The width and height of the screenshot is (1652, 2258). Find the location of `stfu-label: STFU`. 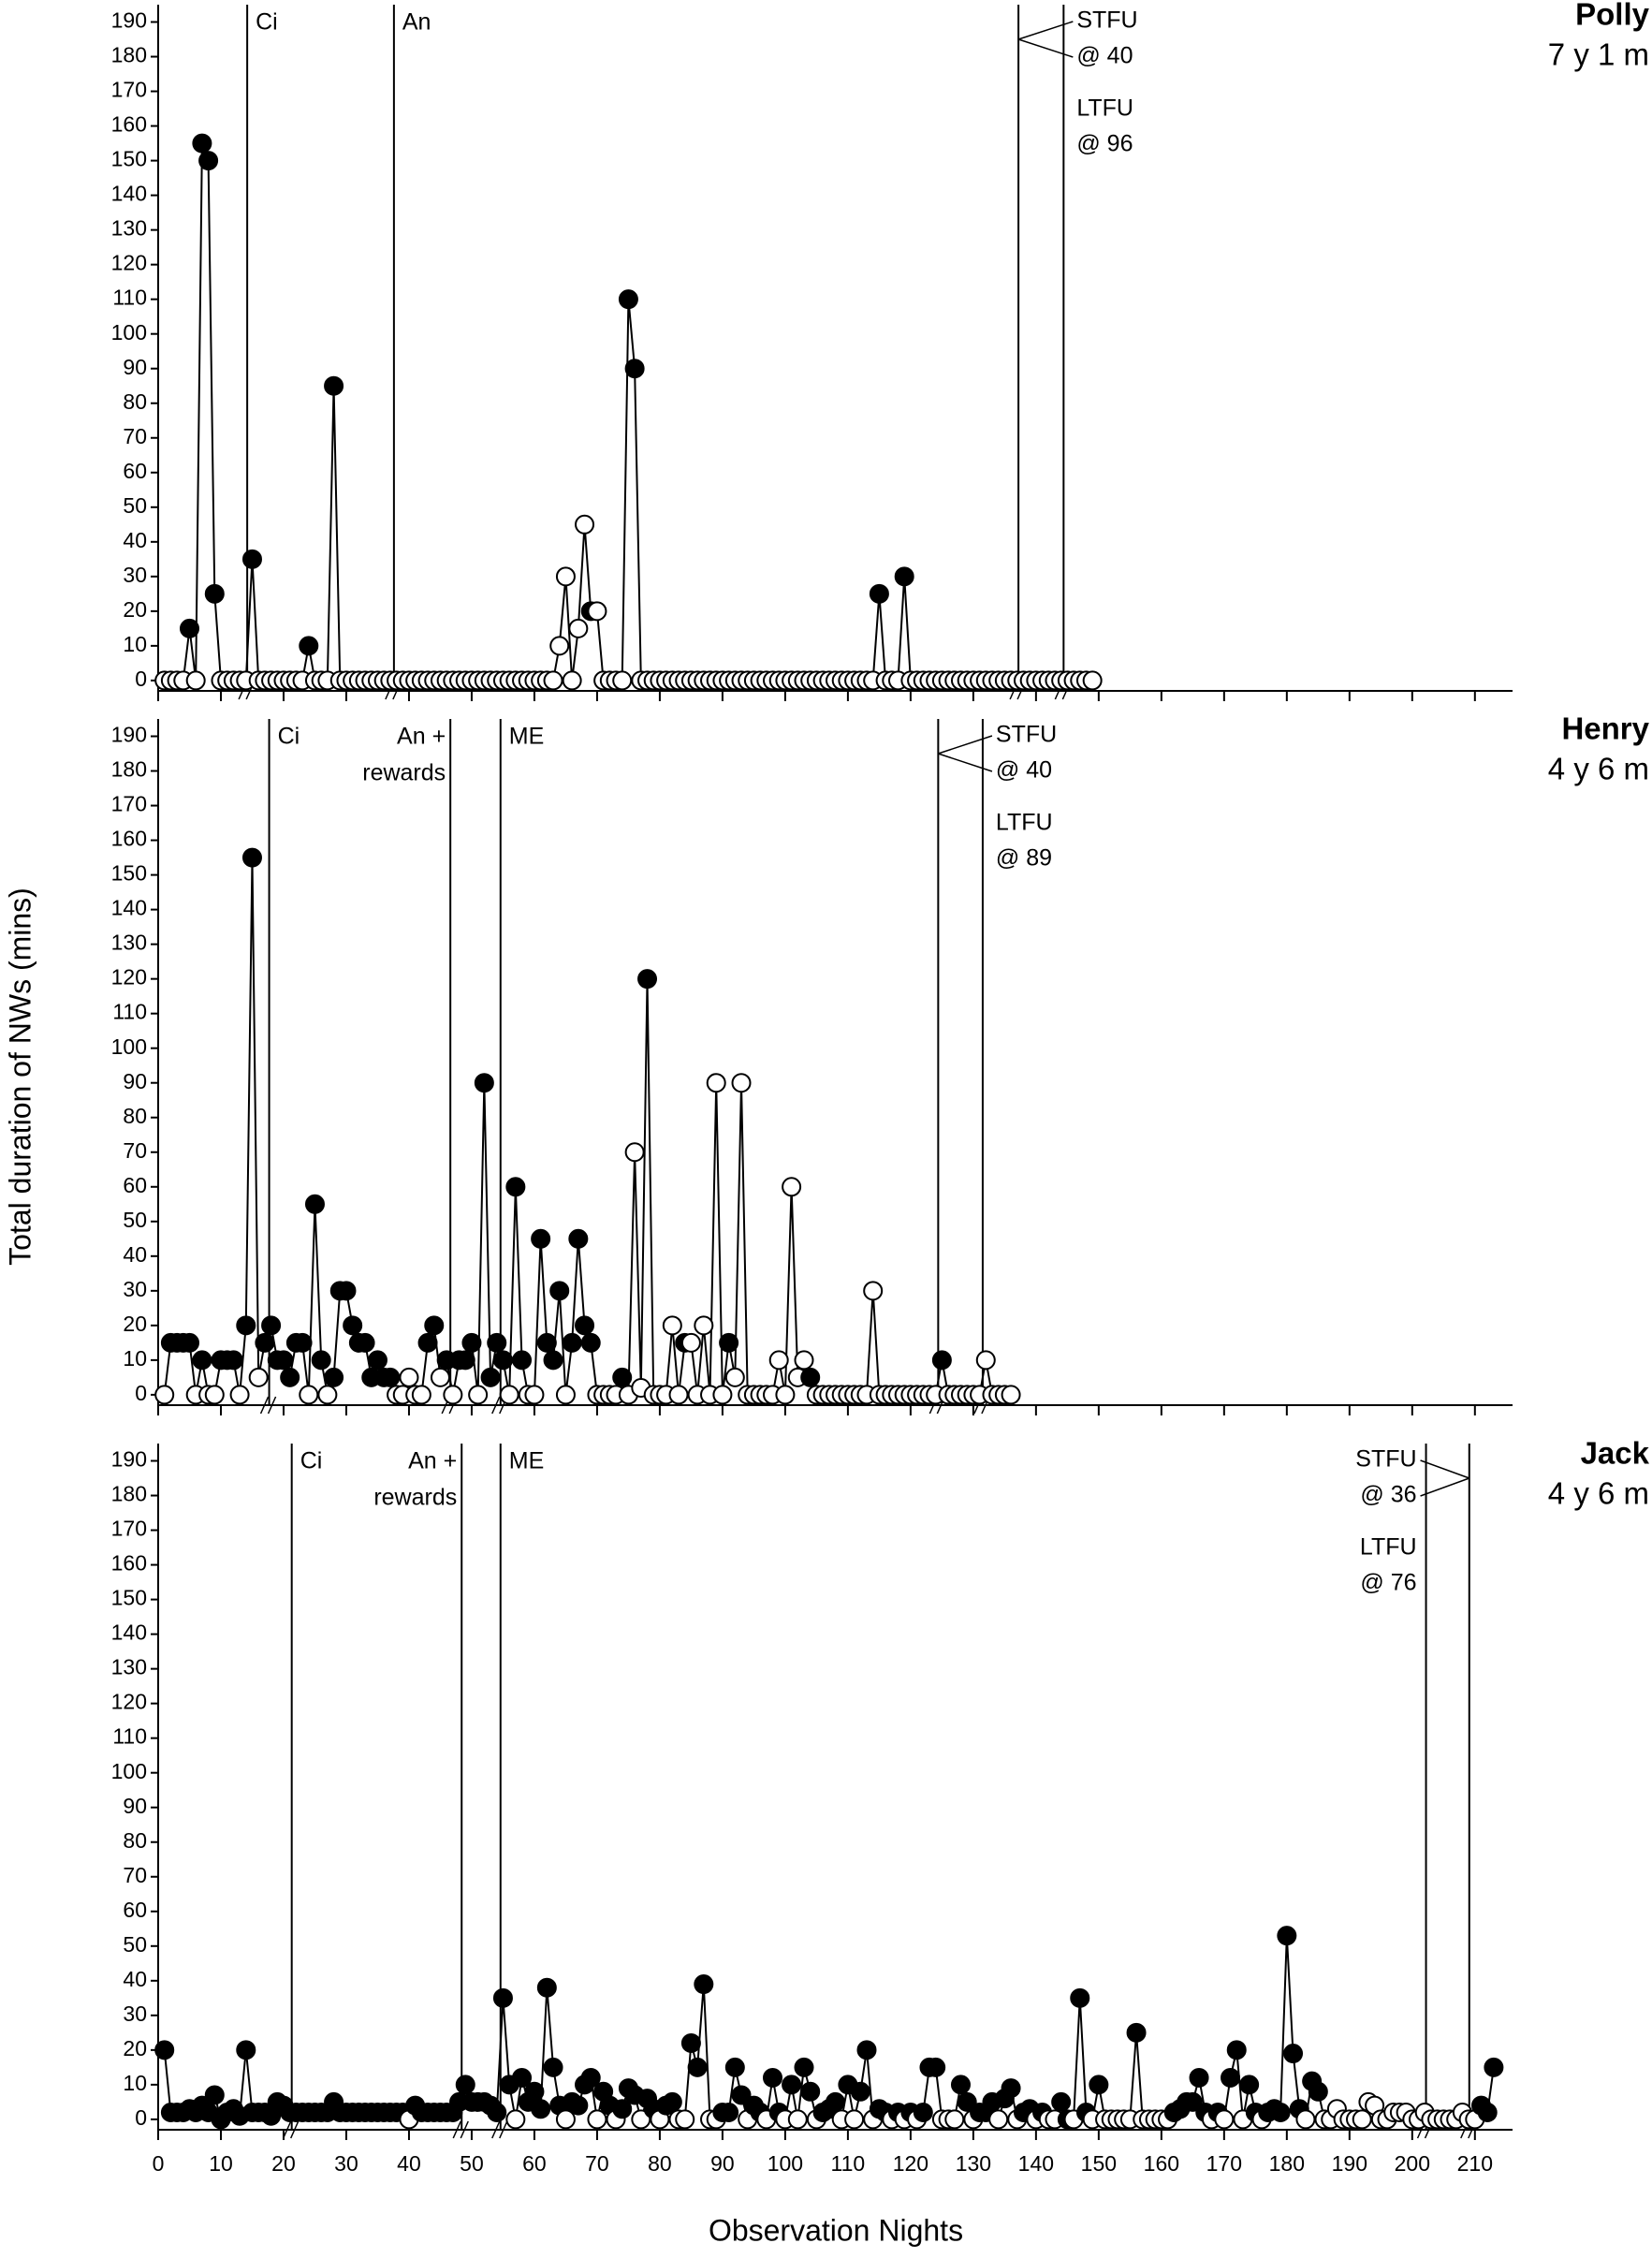

stfu-label: STFU is located at coordinates (1107, 20).